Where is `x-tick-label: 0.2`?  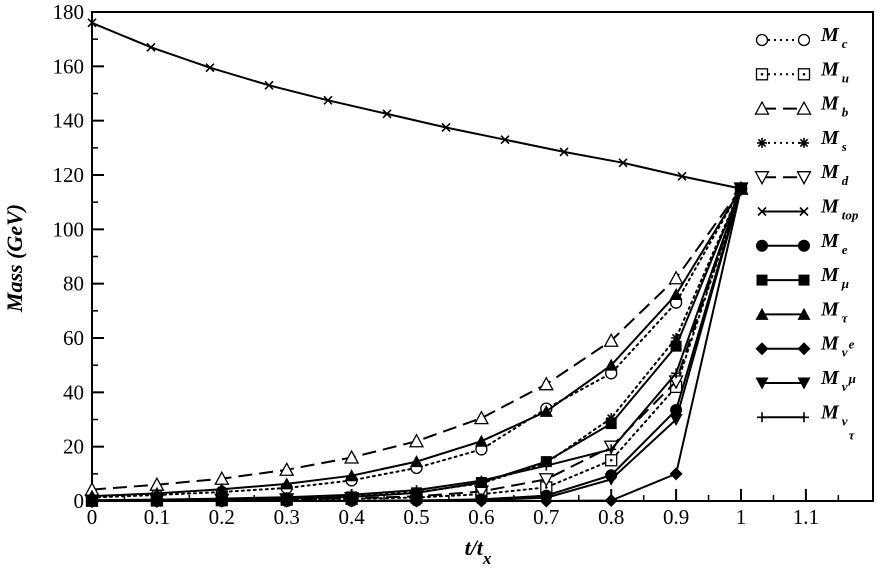
x-tick-label: 0.2 is located at coordinates (222, 517).